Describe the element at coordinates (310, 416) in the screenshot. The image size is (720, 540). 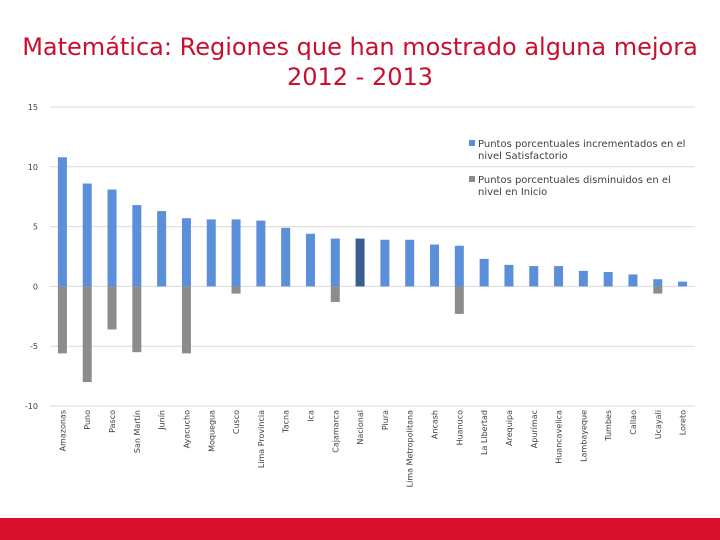
I see `x-tick-label: Ica` at that location.